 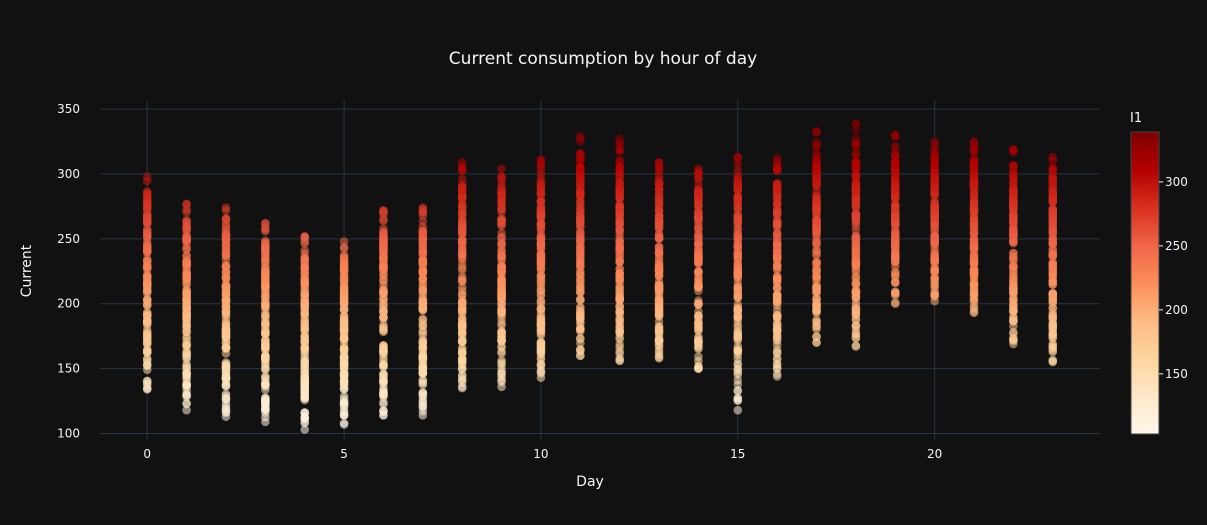 I want to click on colorbar-tick-label: 150, so click(x=1176, y=374).